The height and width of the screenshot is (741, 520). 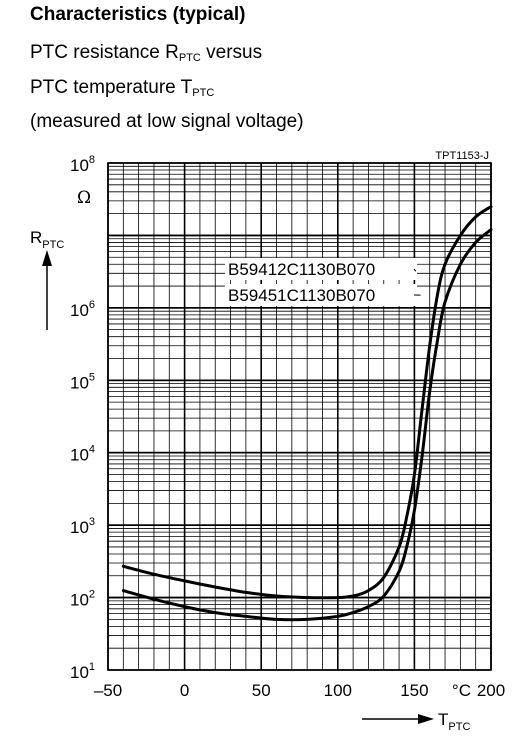 What do you see at coordinates (415, 270) in the screenshot?
I see `series-leader-line` at bounding box center [415, 270].